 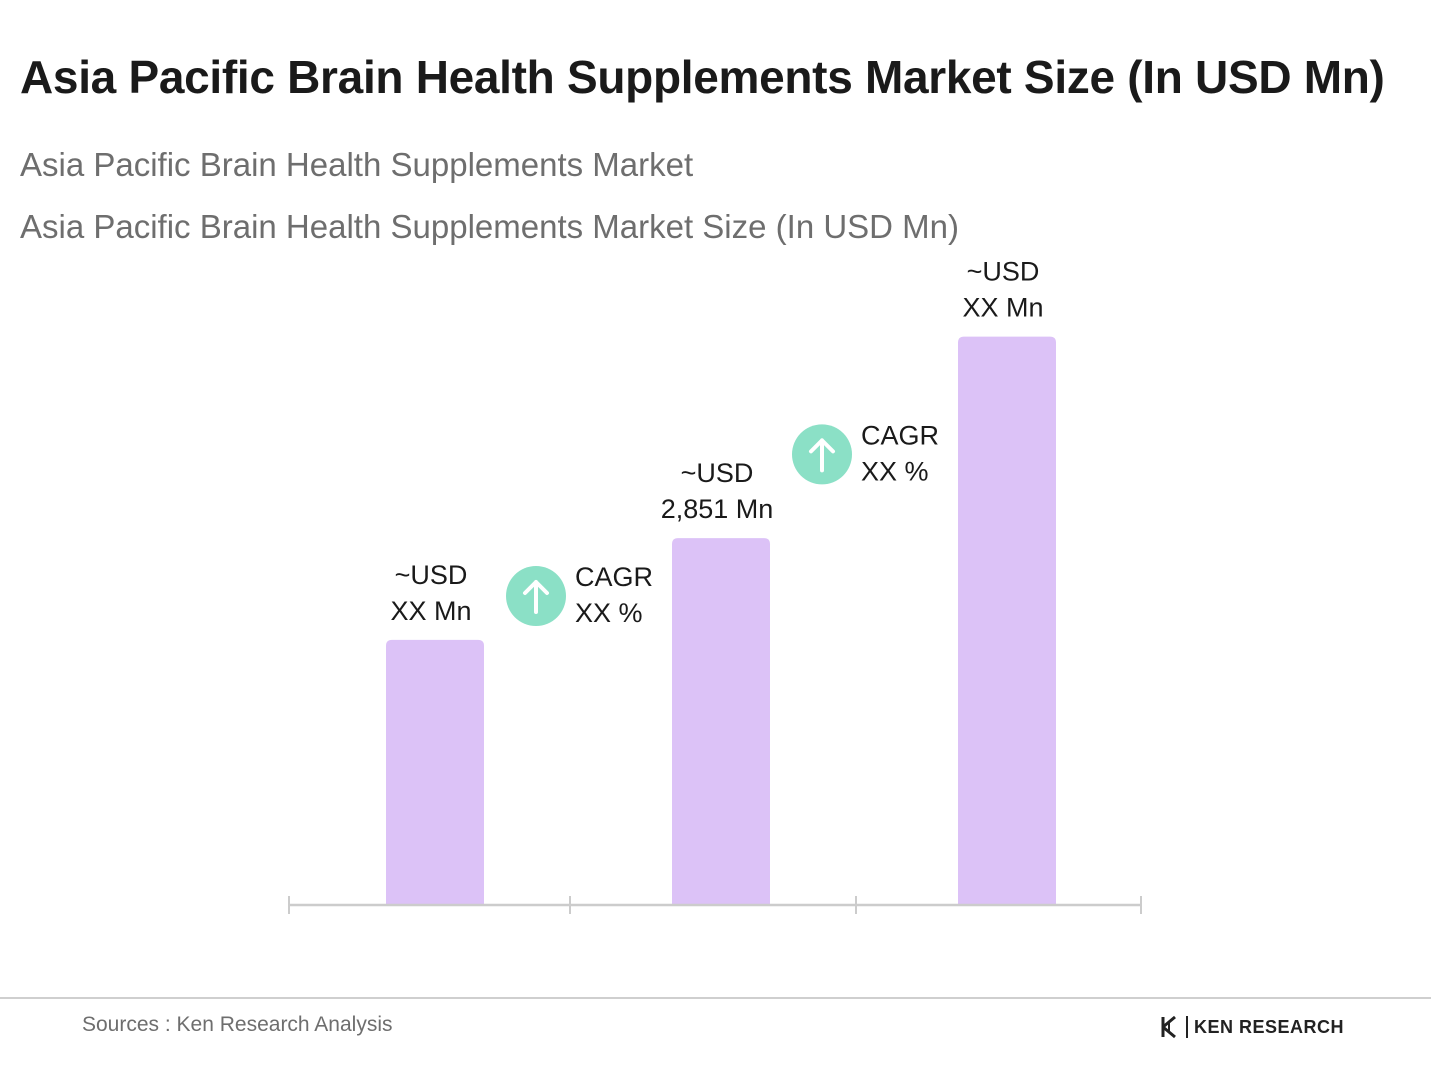 I want to click on data-label-2-line-1: ~USD, so click(x=717, y=473).